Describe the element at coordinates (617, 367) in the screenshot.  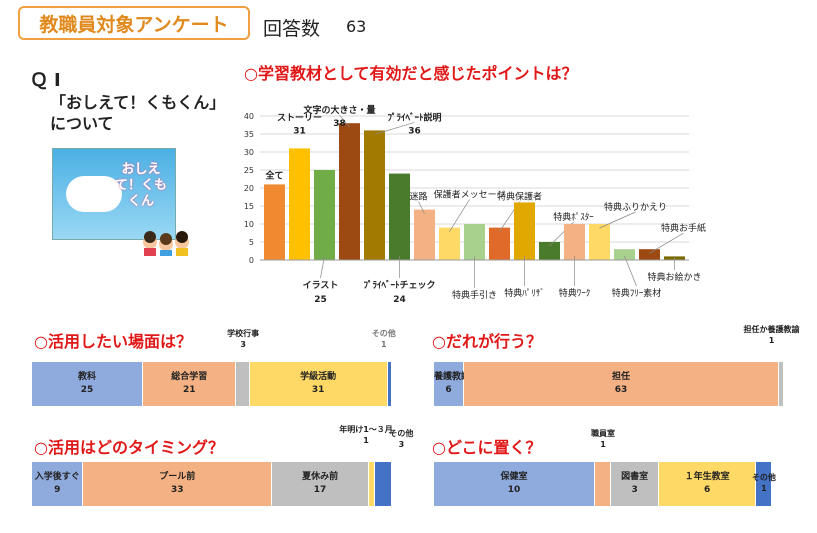
I see `chart-3-who-conducts: 養護教諭 6 担任 63 担任か養護教諭 1` at that location.